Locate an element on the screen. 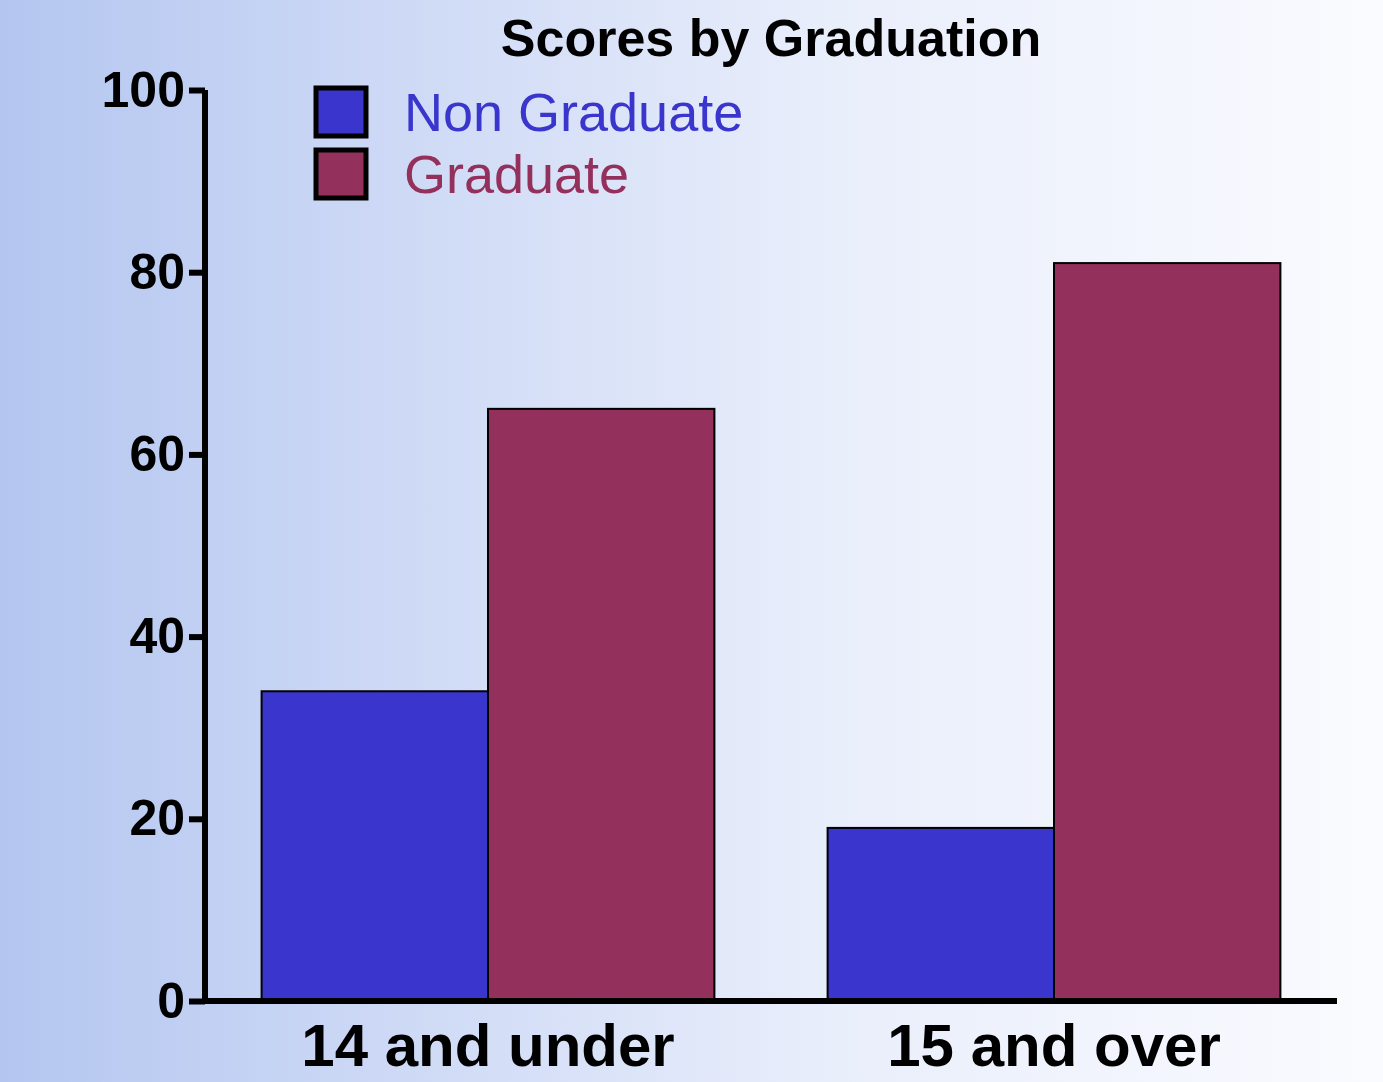 The width and height of the screenshot is (1383, 1082). y-tick-label: 100 is located at coordinates (143, 89).